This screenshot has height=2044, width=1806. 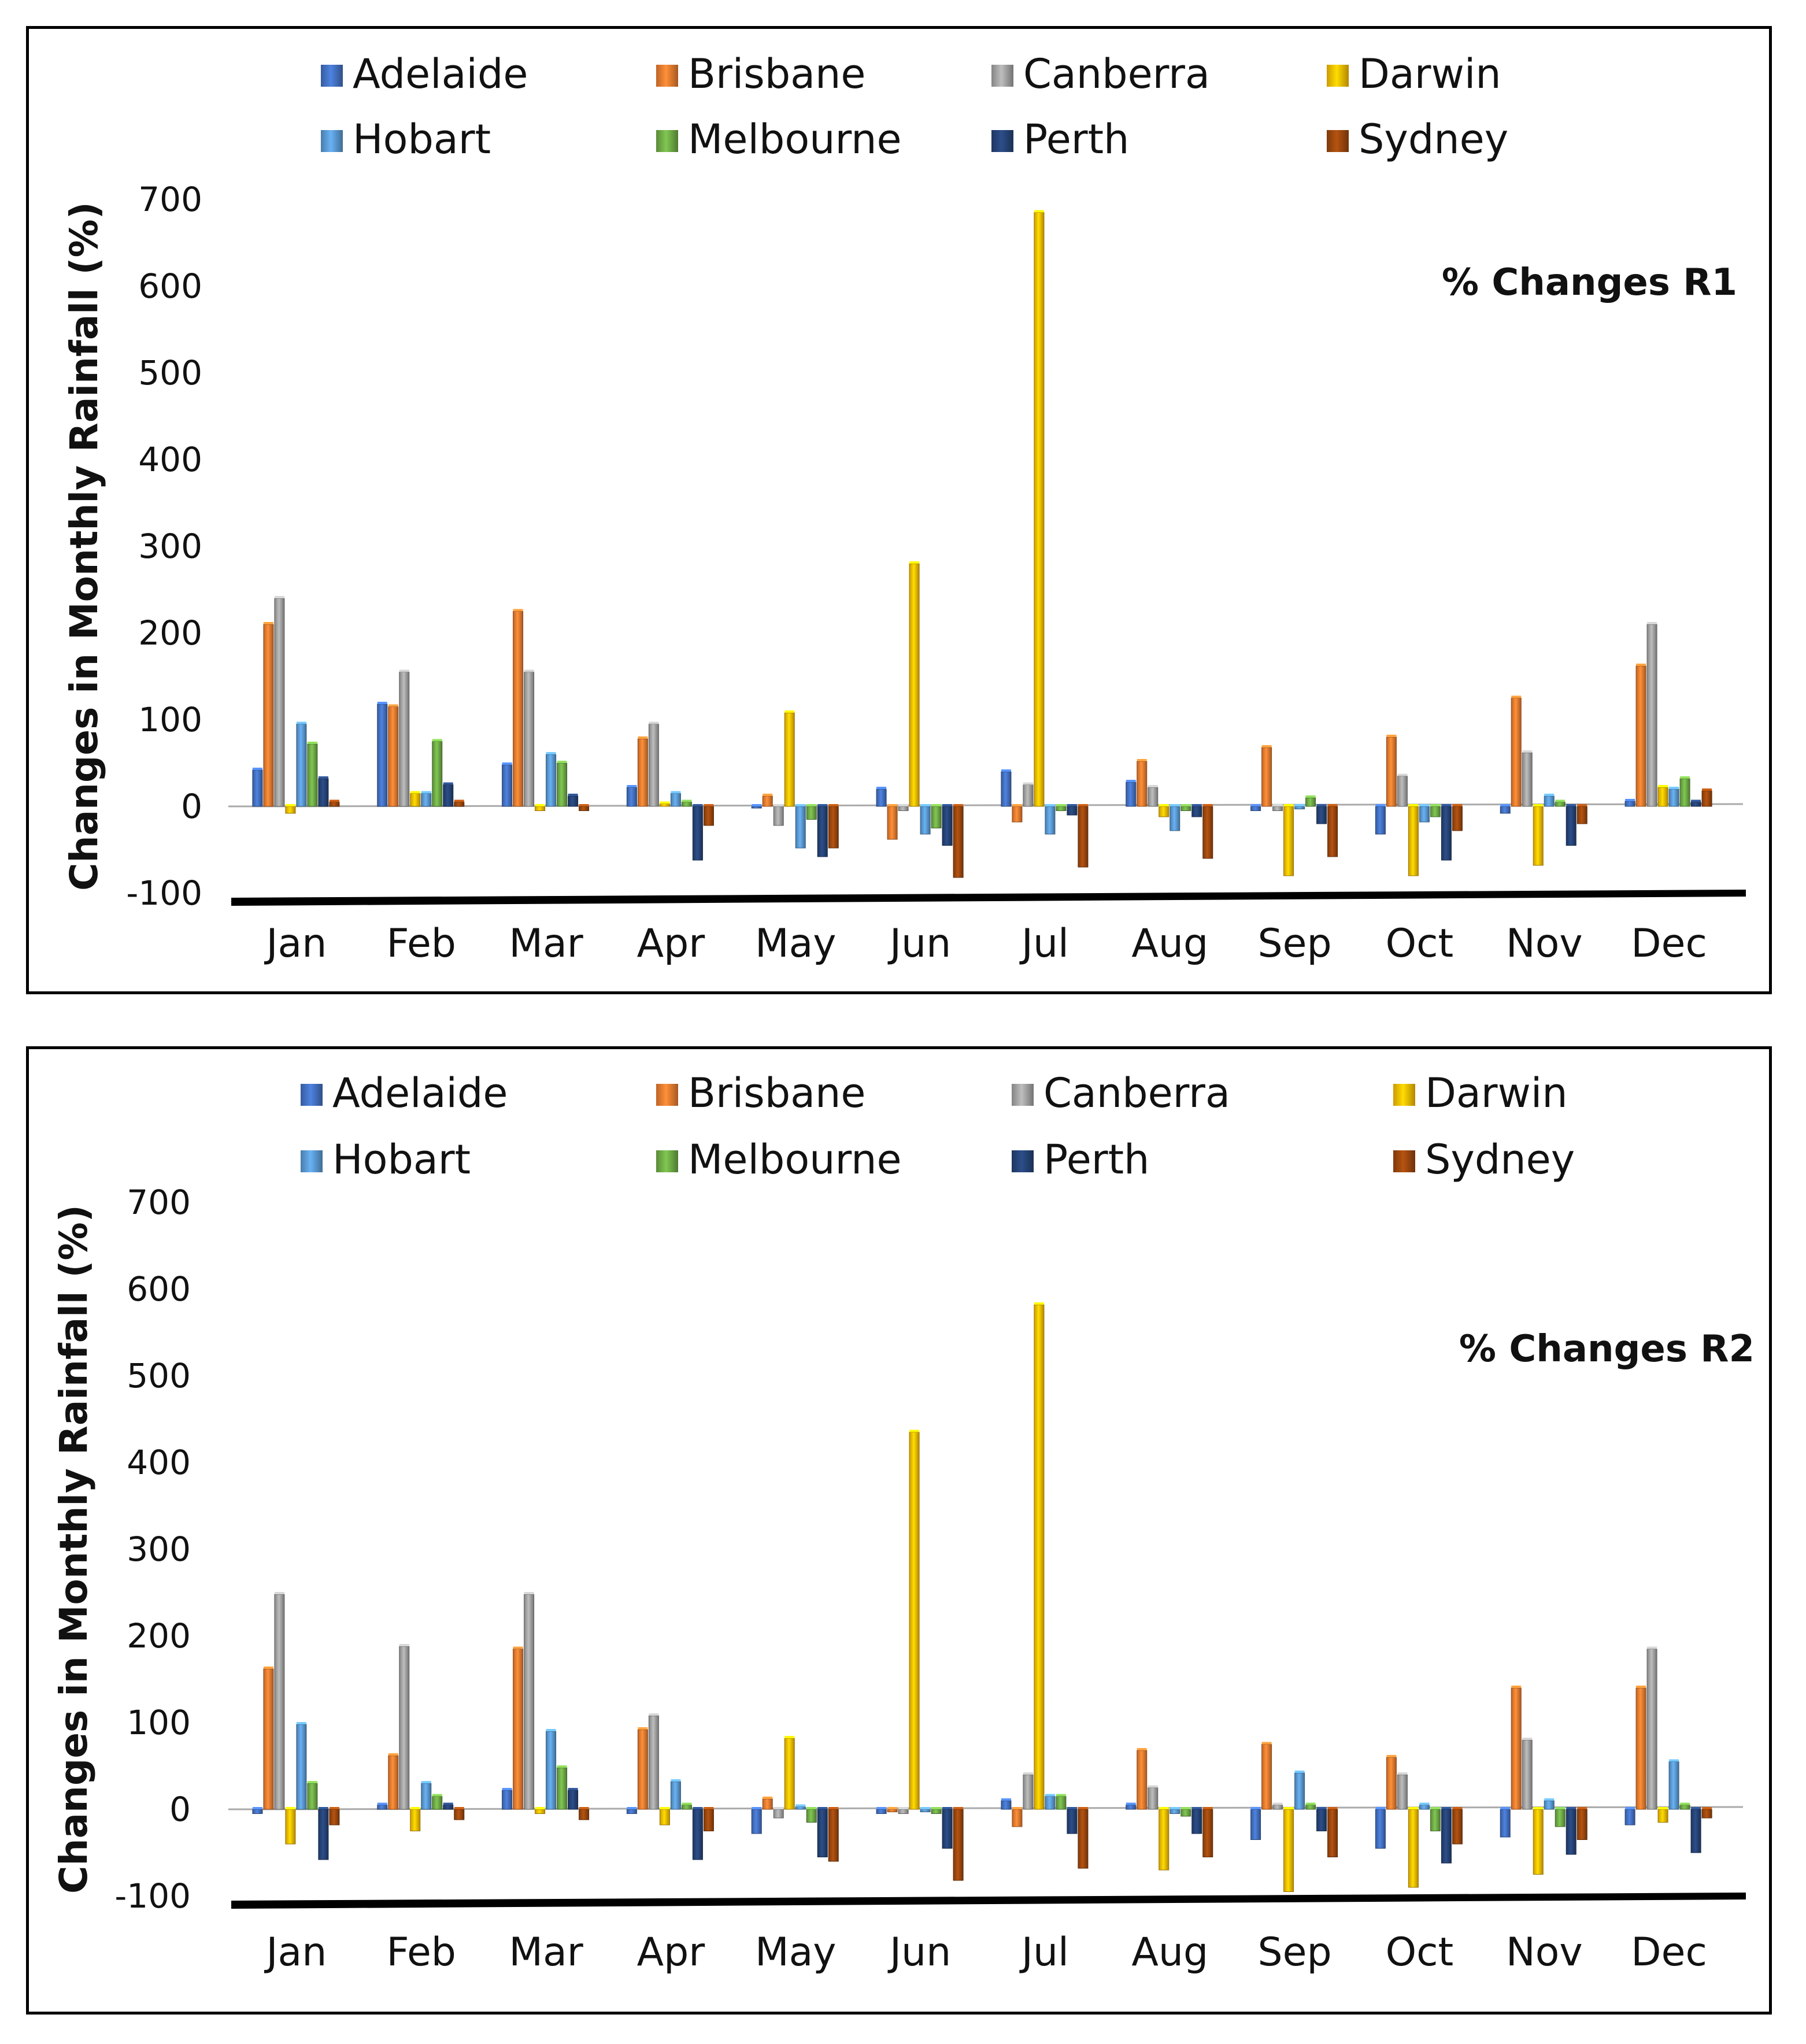 What do you see at coordinates (1413, 841) in the screenshot?
I see `bar-darwin-oct` at bounding box center [1413, 841].